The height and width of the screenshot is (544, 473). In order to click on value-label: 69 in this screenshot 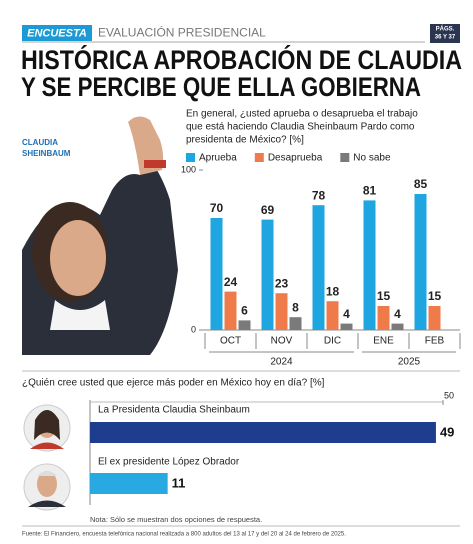, I will do `click(268, 210)`.